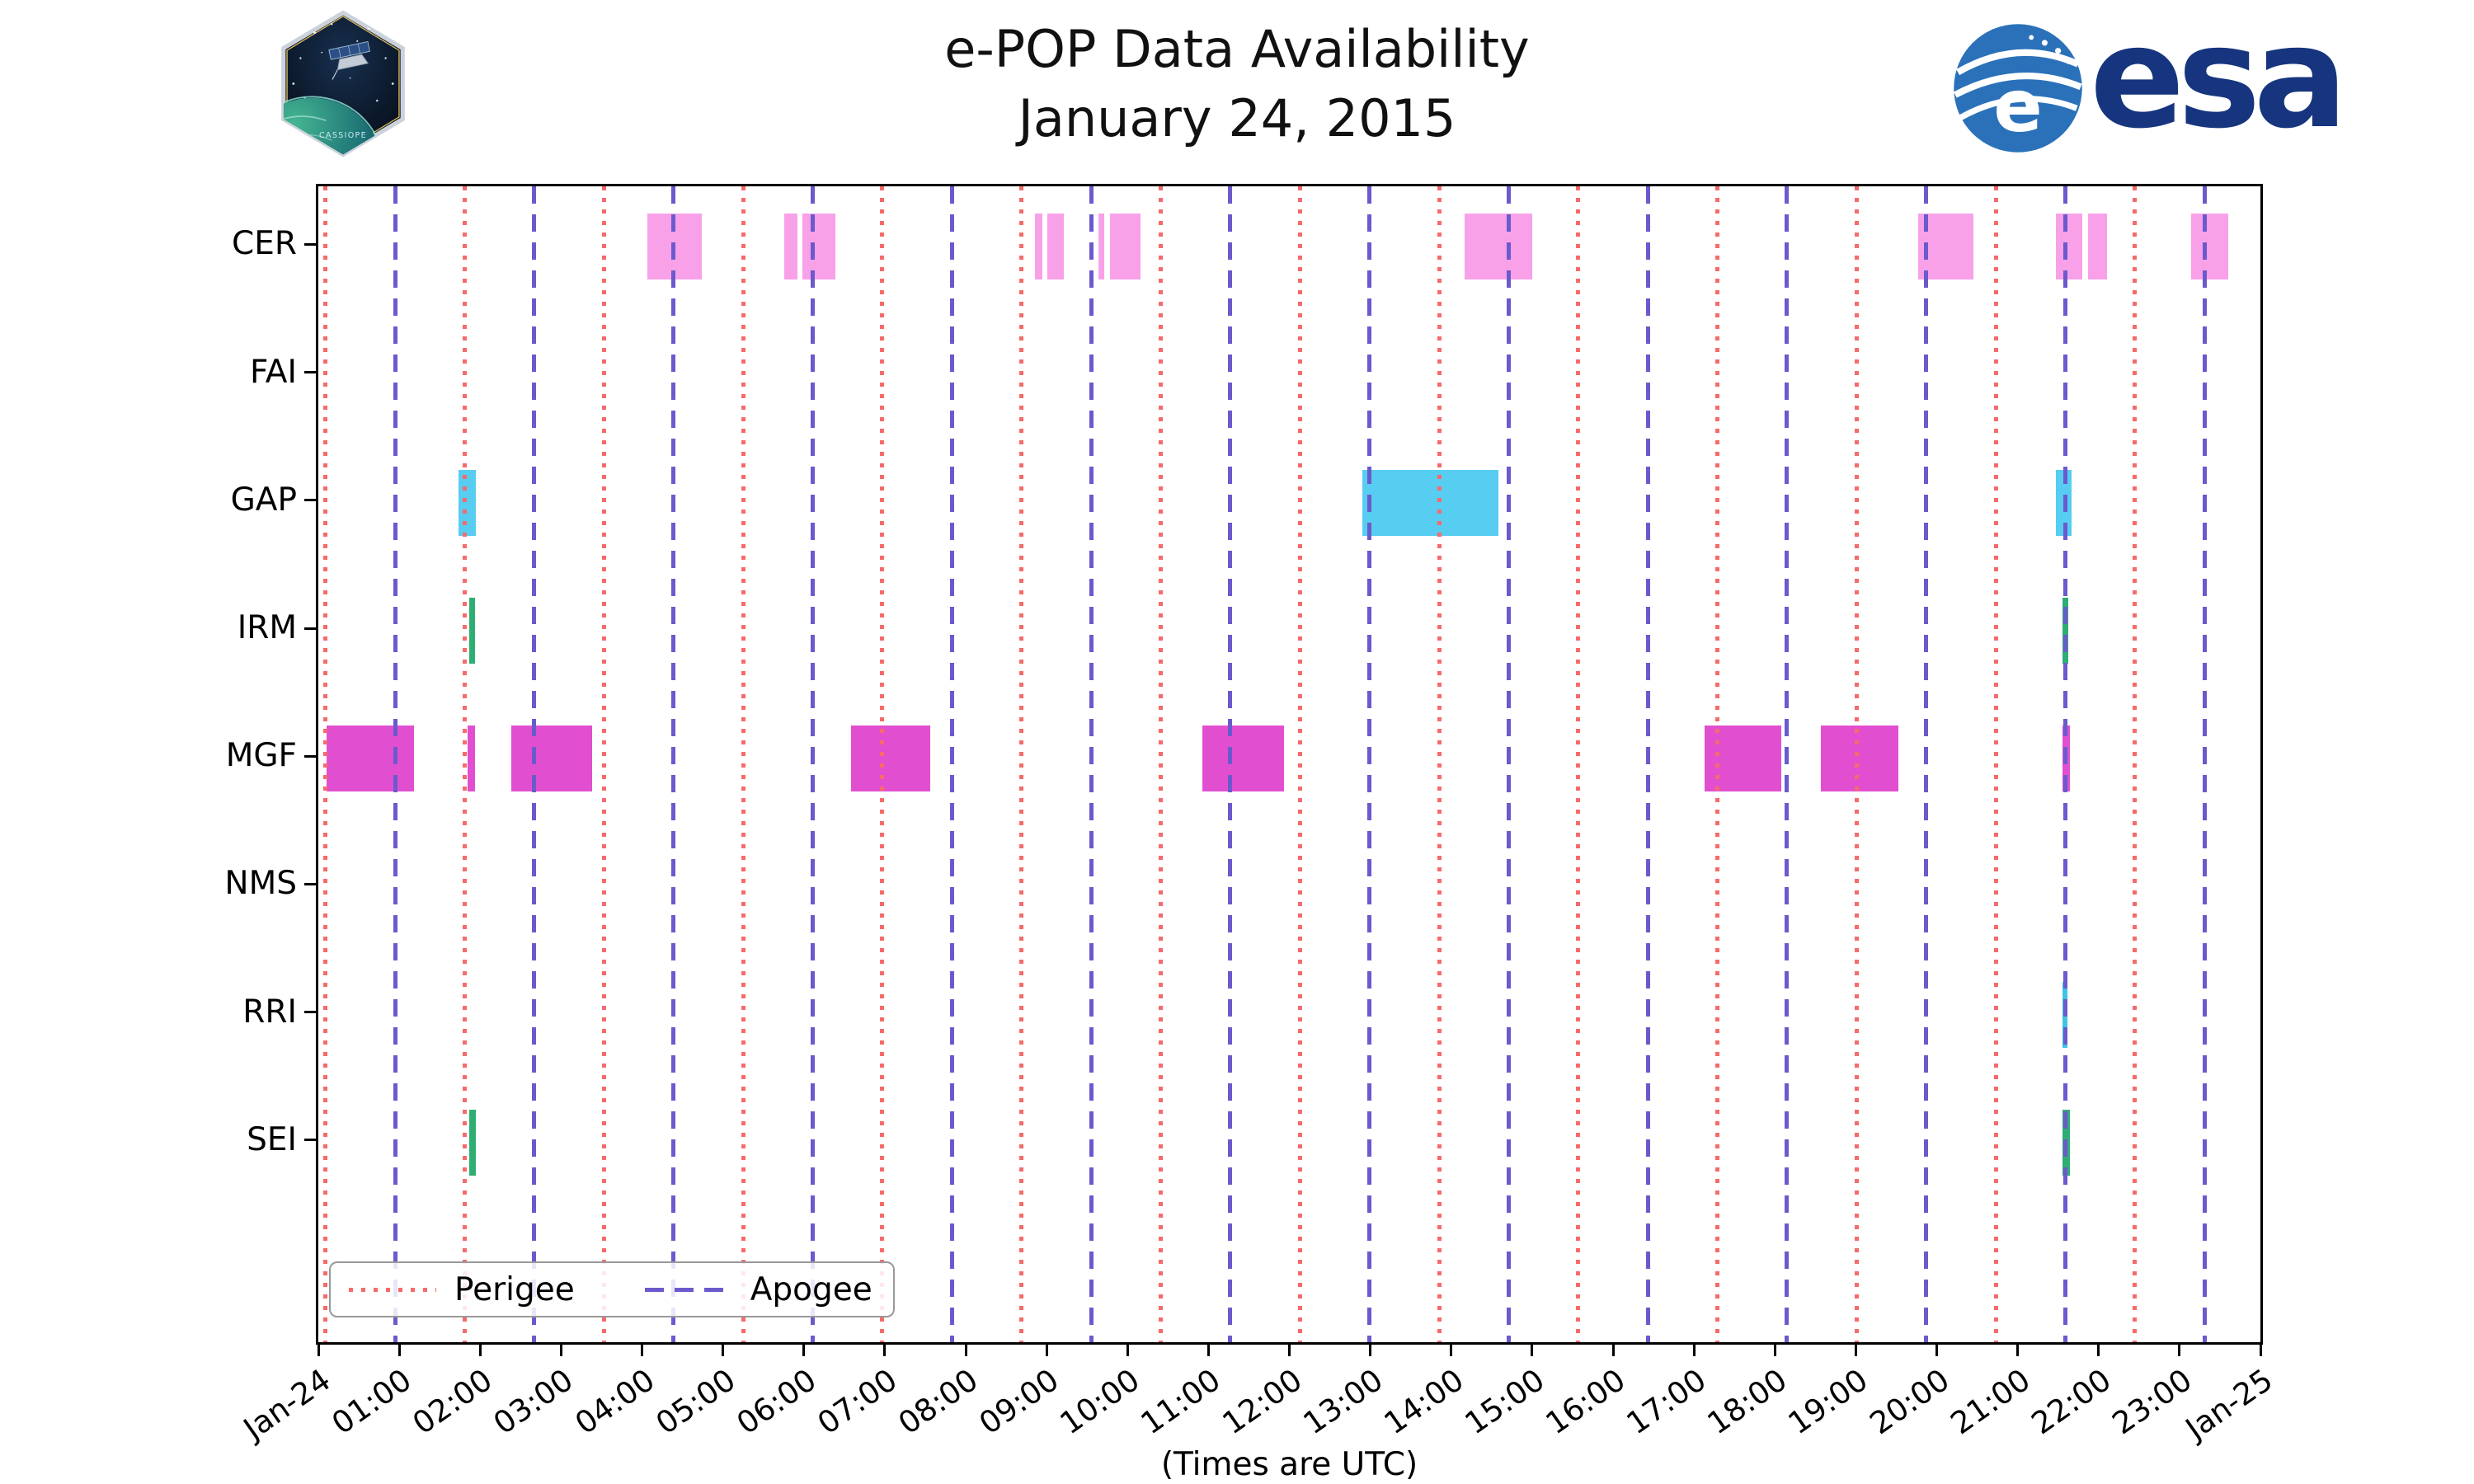 This screenshot has width=2474, height=1484. Describe the element at coordinates (612, 1289) in the screenshot. I see `legend: Perigee Apogee` at that location.